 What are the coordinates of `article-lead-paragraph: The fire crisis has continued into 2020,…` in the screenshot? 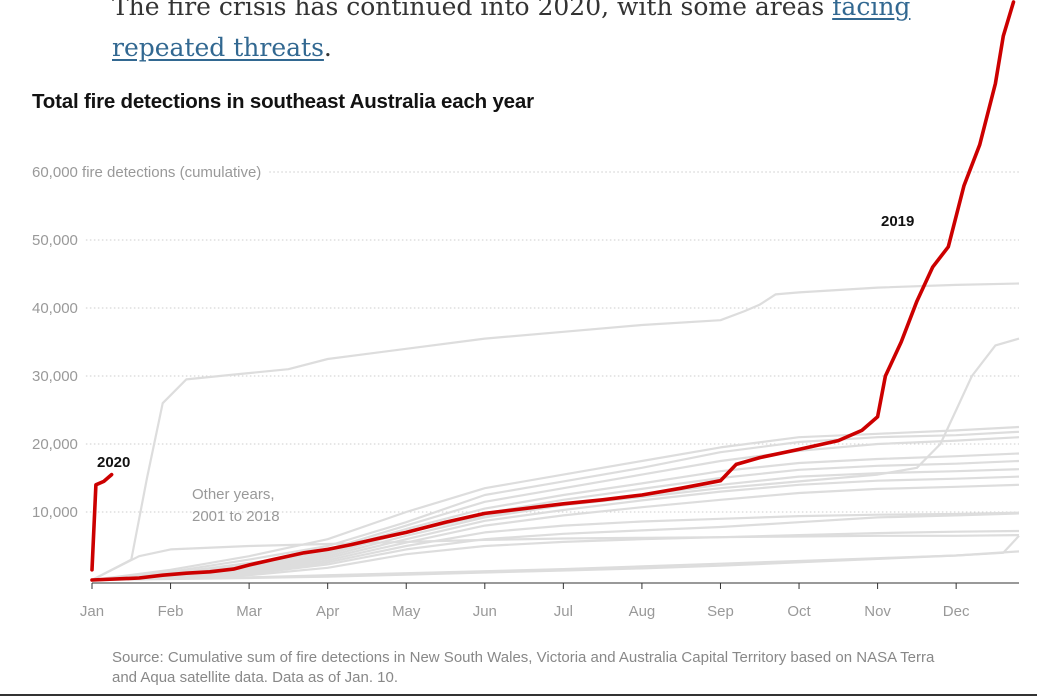 It's located at (552, 34).